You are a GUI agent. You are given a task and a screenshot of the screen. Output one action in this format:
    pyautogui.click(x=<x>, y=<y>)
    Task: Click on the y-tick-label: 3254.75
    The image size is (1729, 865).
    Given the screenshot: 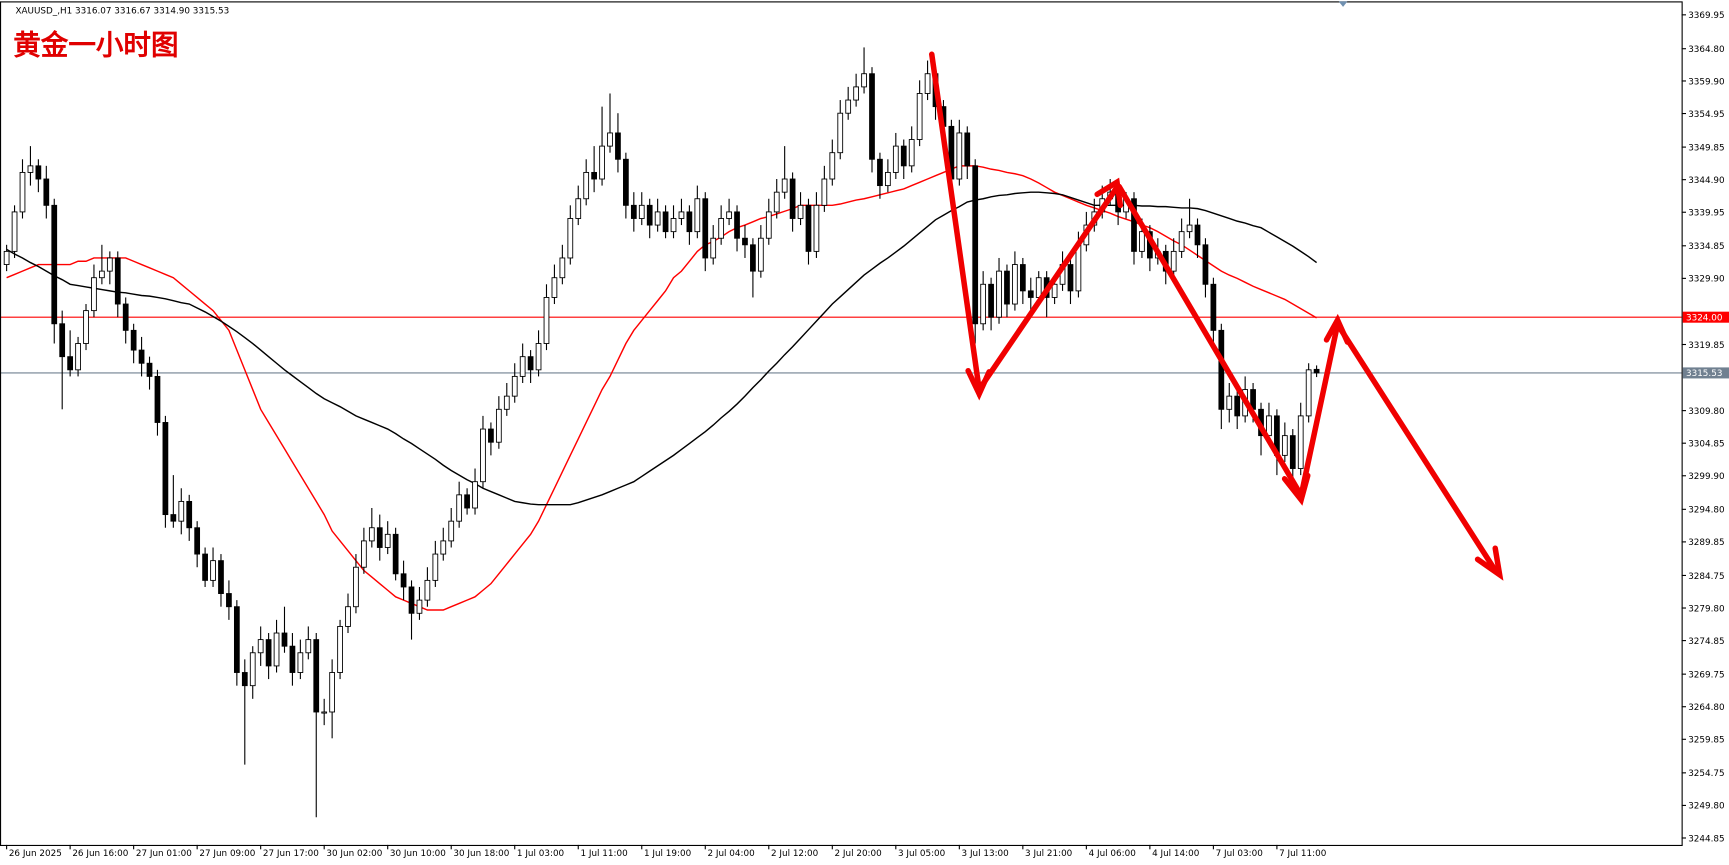 What is the action you would take?
    pyautogui.click(x=1706, y=774)
    